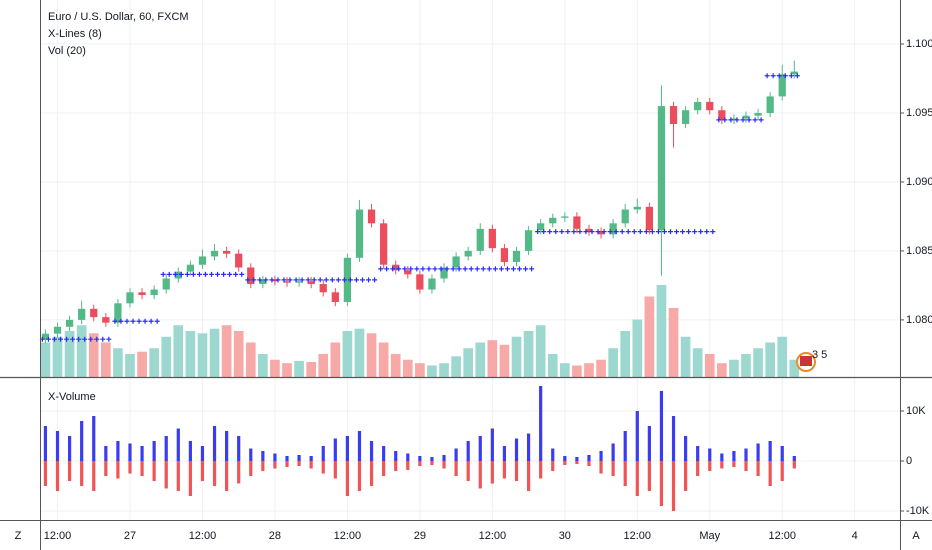 Image resolution: width=932 pixels, height=550 pixels. Describe the element at coordinates (855, 536) in the screenshot. I see `x-tick-label: 4` at that location.